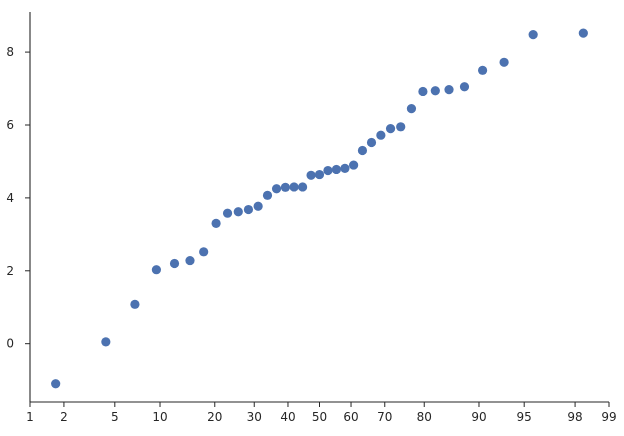  What do you see at coordinates (18, 207) in the screenshot?
I see `y-axis: 0 2 4 6 8` at bounding box center [18, 207].